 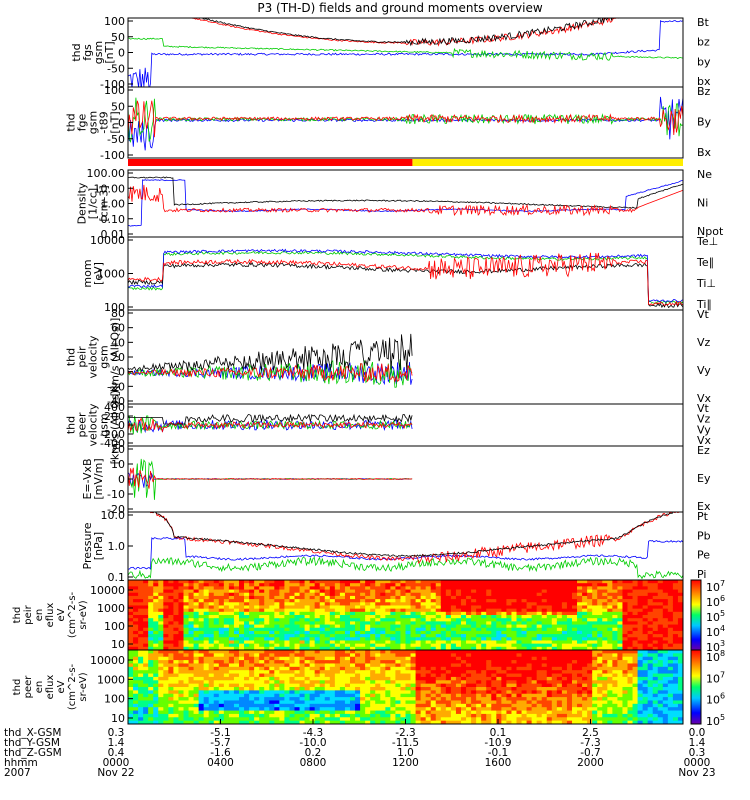 What do you see at coordinates (696, 615) in the screenshot?
I see `ion_spec-colorbar` at bounding box center [696, 615].